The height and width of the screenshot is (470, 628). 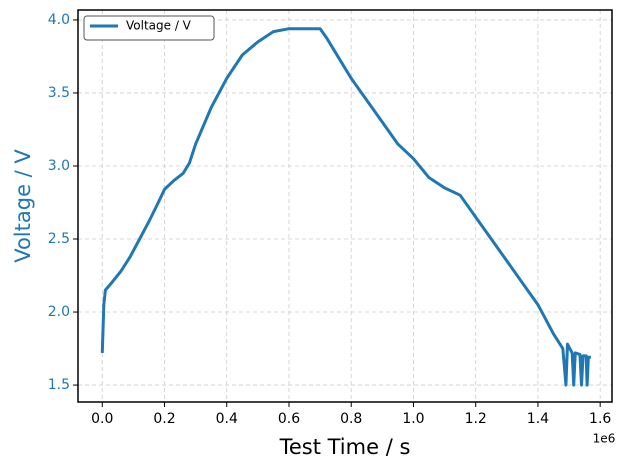 I want to click on y-tick-label: 3.0, so click(x=59, y=166).